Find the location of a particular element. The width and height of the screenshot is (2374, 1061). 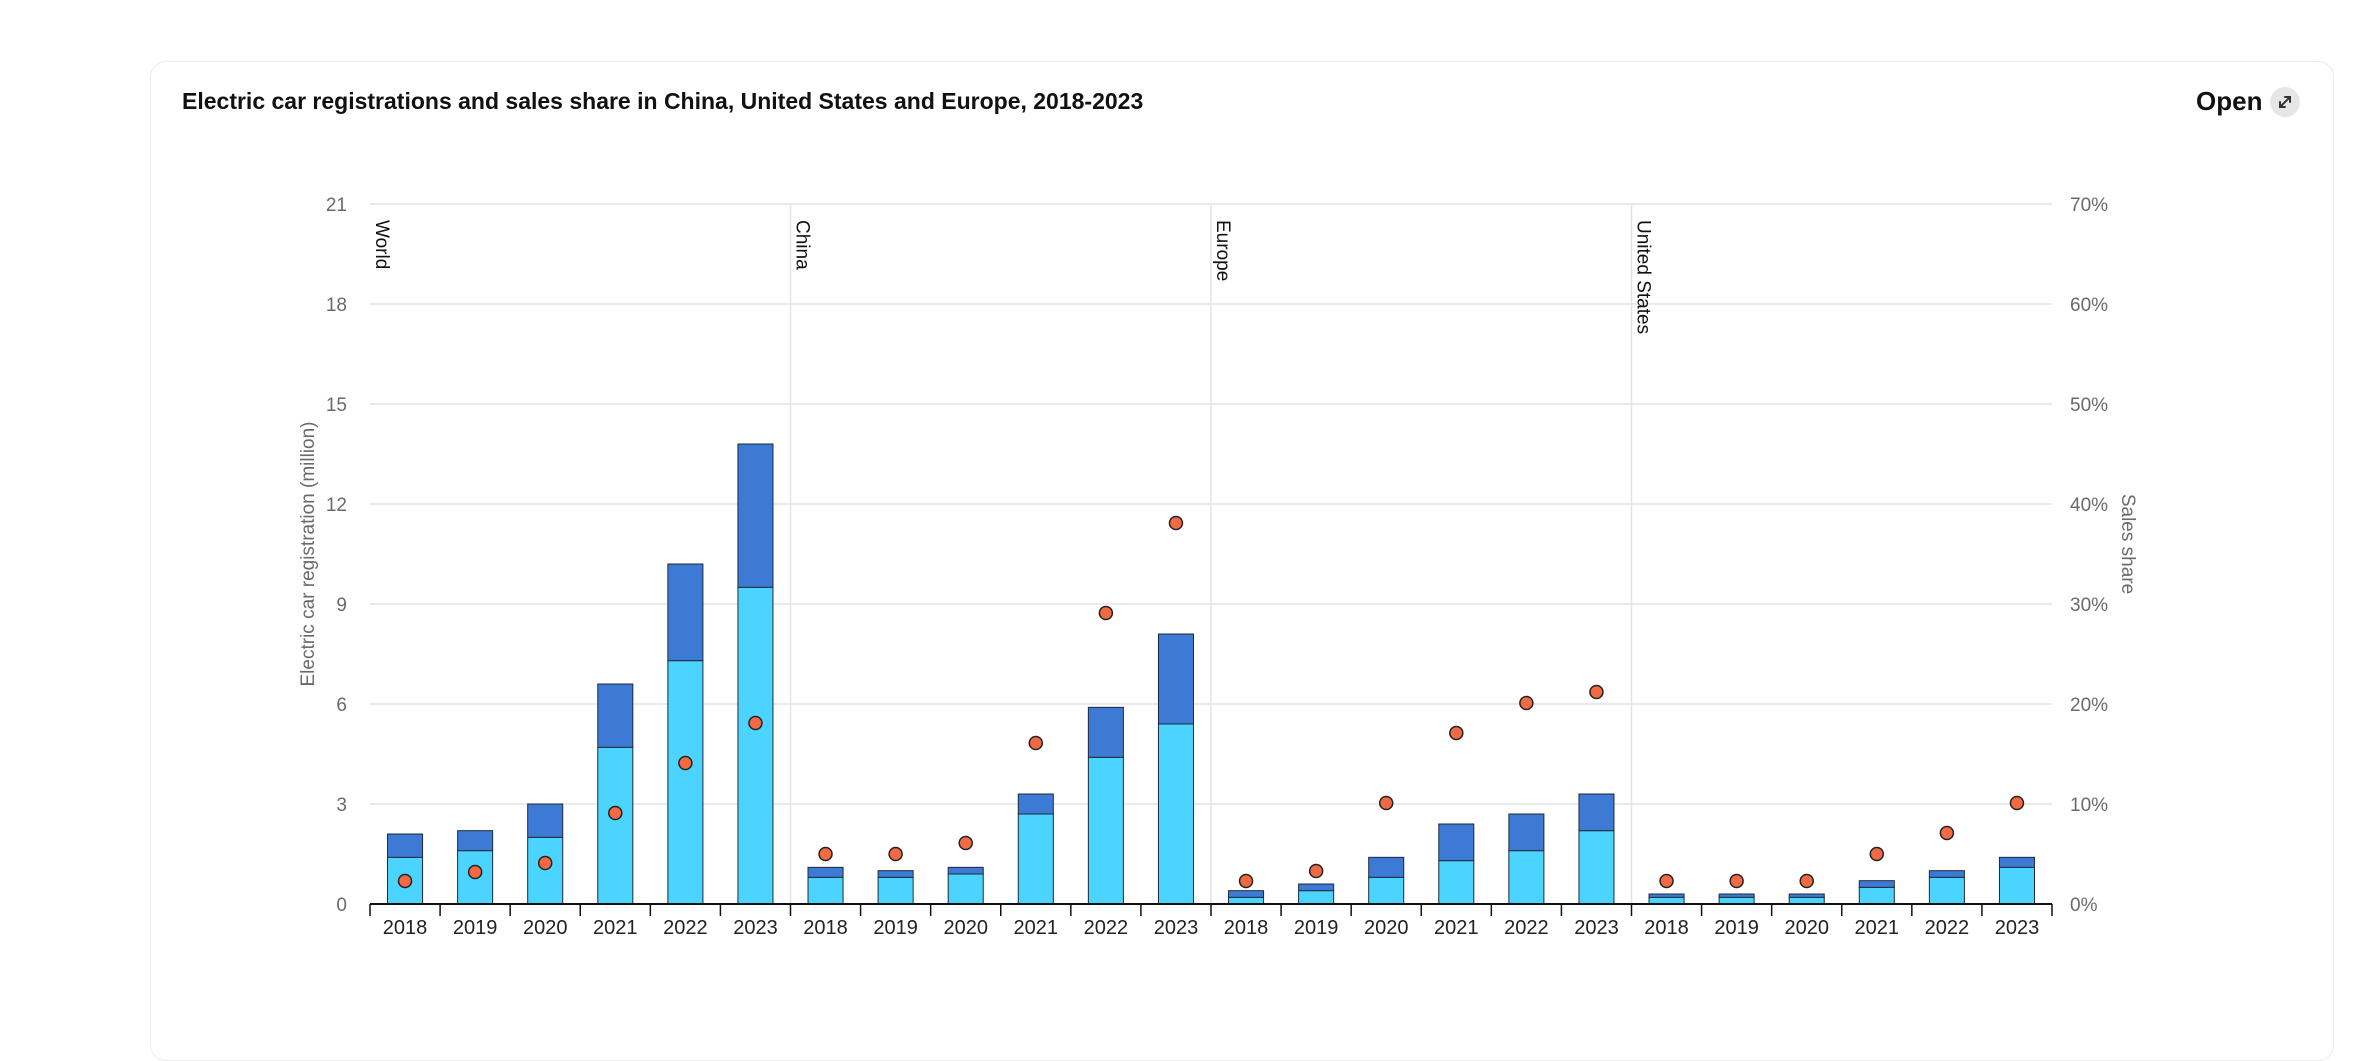

y2-tick-label: 30% is located at coordinates (2089, 605).